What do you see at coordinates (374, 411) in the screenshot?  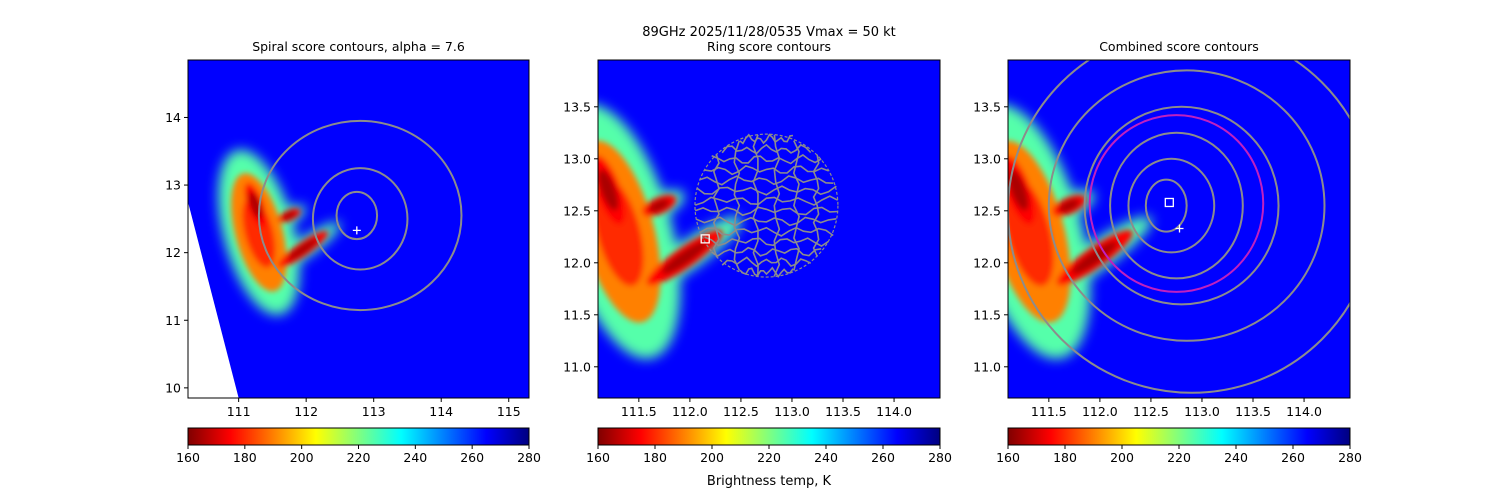 I see `x-tick-label: 113` at bounding box center [374, 411].